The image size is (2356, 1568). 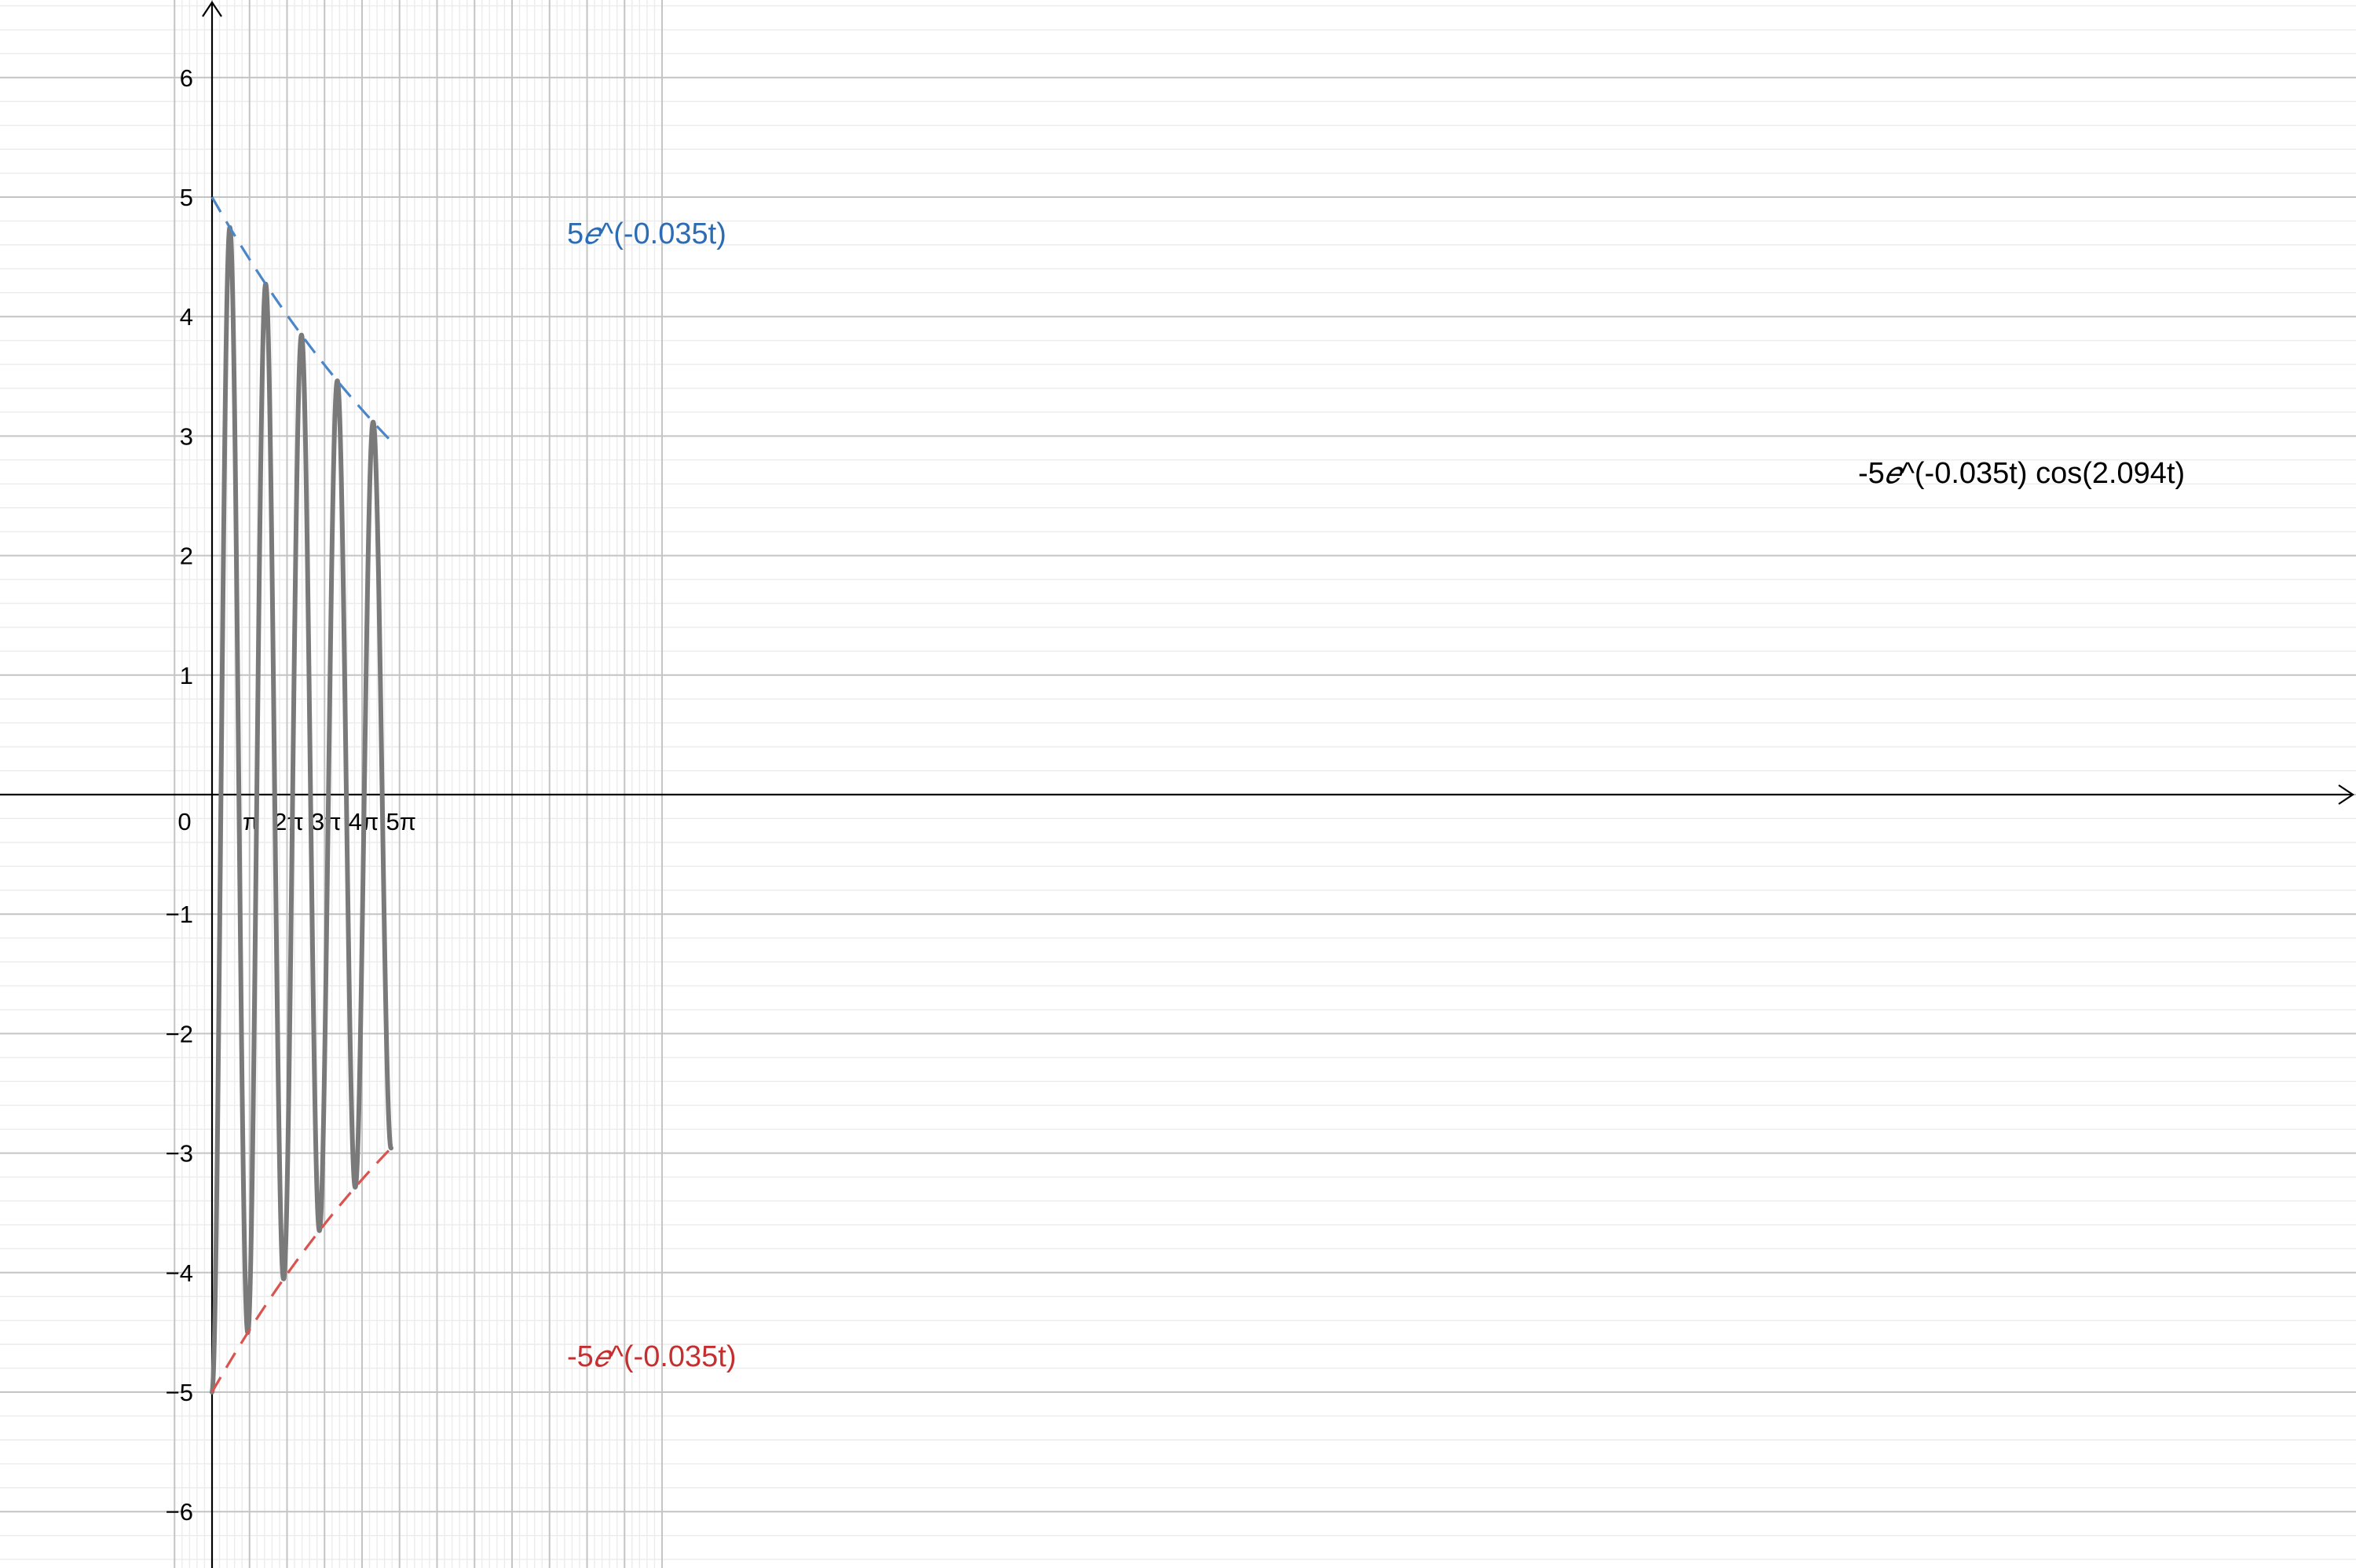 What do you see at coordinates (2346, 794) in the screenshot?
I see `x-axis-arrow` at bounding box center [2346, 794].